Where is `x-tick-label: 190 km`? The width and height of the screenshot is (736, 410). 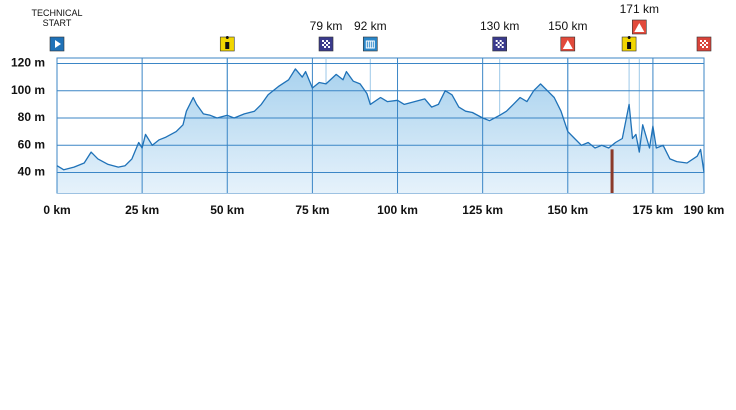
x-tick-label: 190 km is located at coordinates (704, 210).